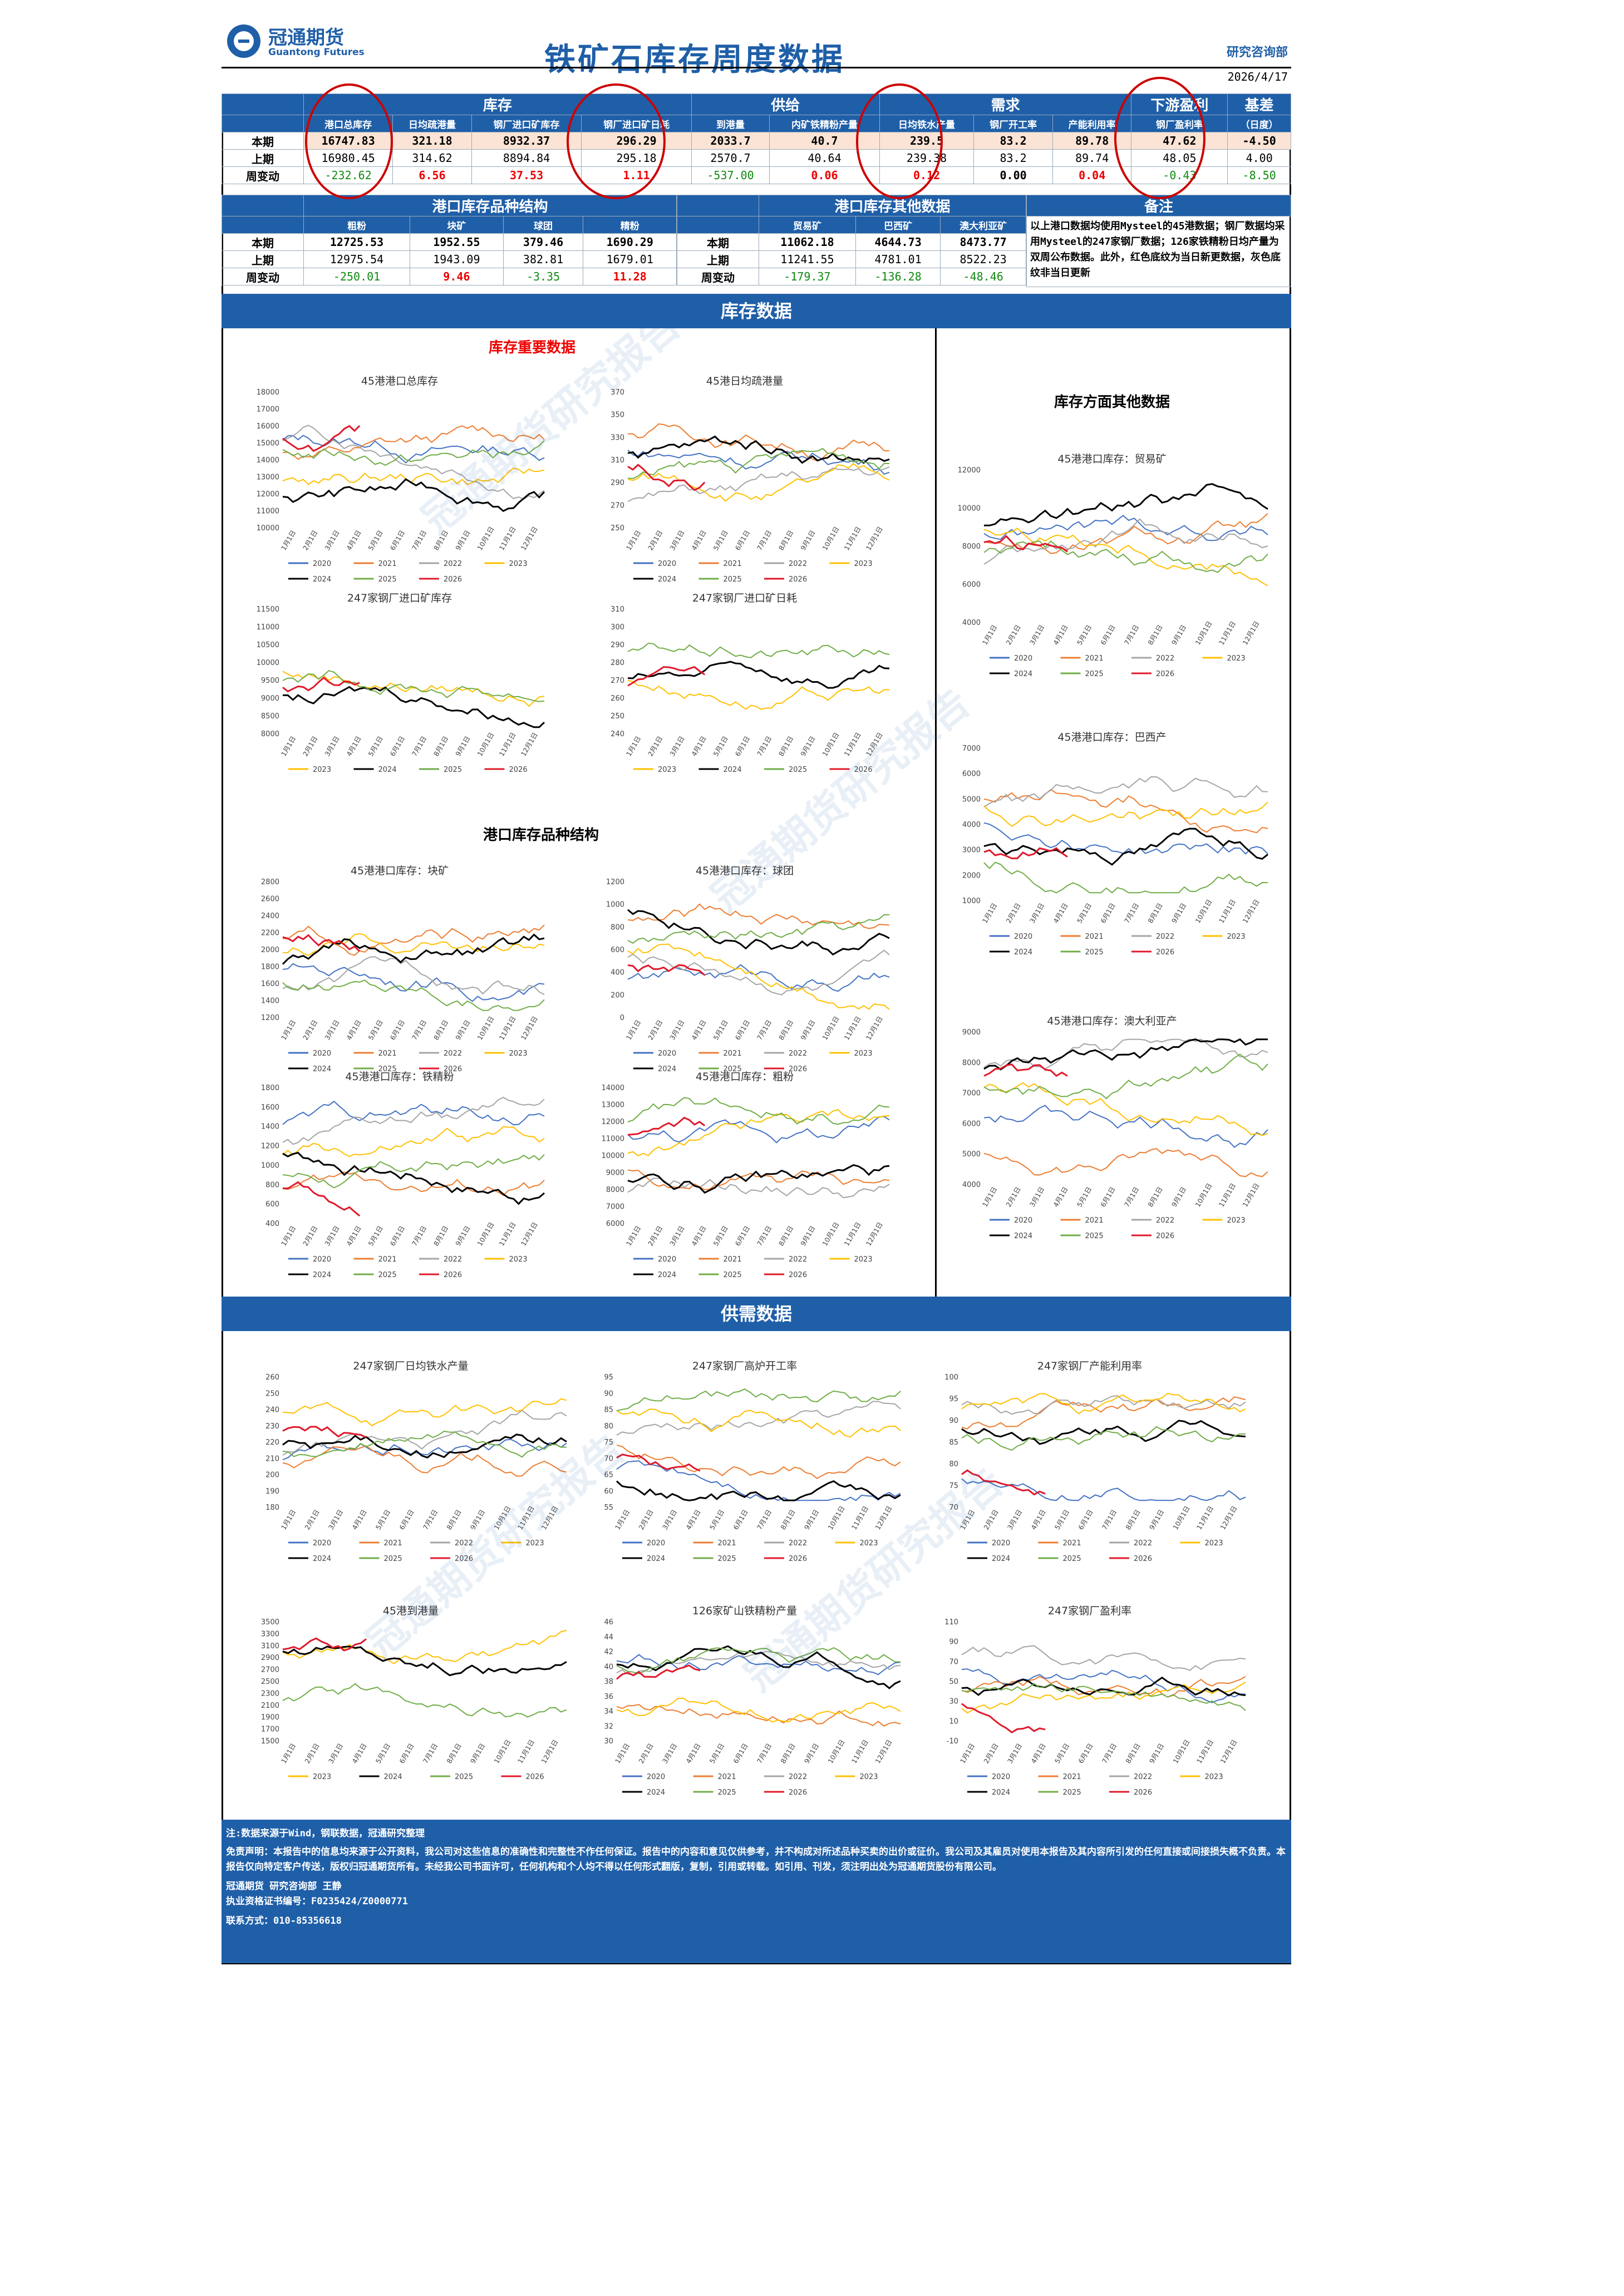 The width and height of the screenshot is (1624, 2296). What do you see at coordinates (478, 1753) in the screenshot?
I see `x-tick-label: 9月1日` at bounding box center [478, 1753].